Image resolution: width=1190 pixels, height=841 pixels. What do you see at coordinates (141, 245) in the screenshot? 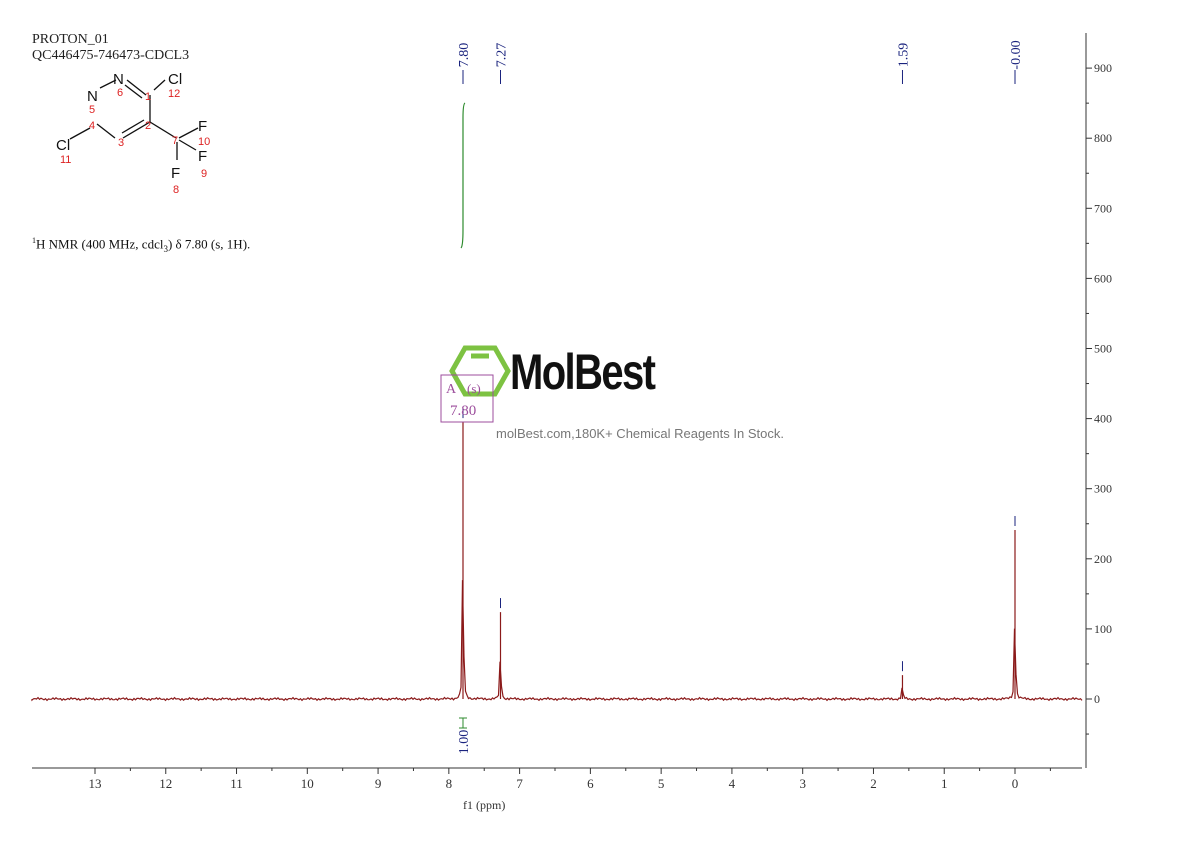
I see `nmr-description: 1H NMR (400 MHz, cdcl3) δ 7.80 (s, 1H).` at bounding box center [141, 245].